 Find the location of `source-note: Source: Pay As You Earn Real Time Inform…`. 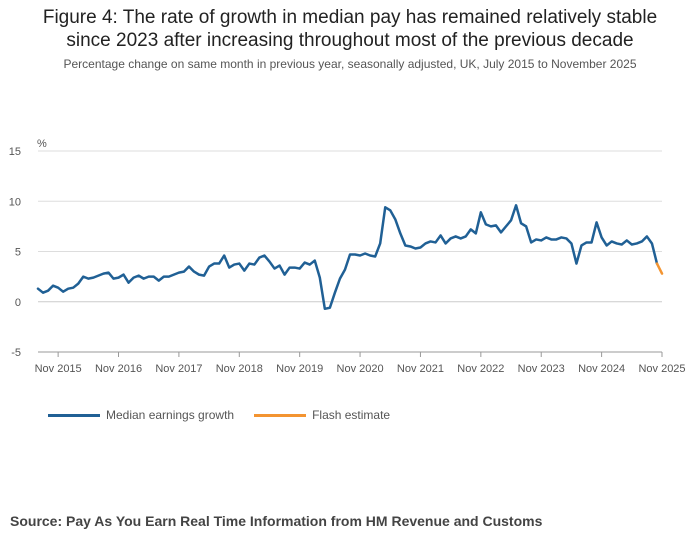

source-note: Source: Pay As You Earn Real Time Inform… is located at coordinates (276, 521).